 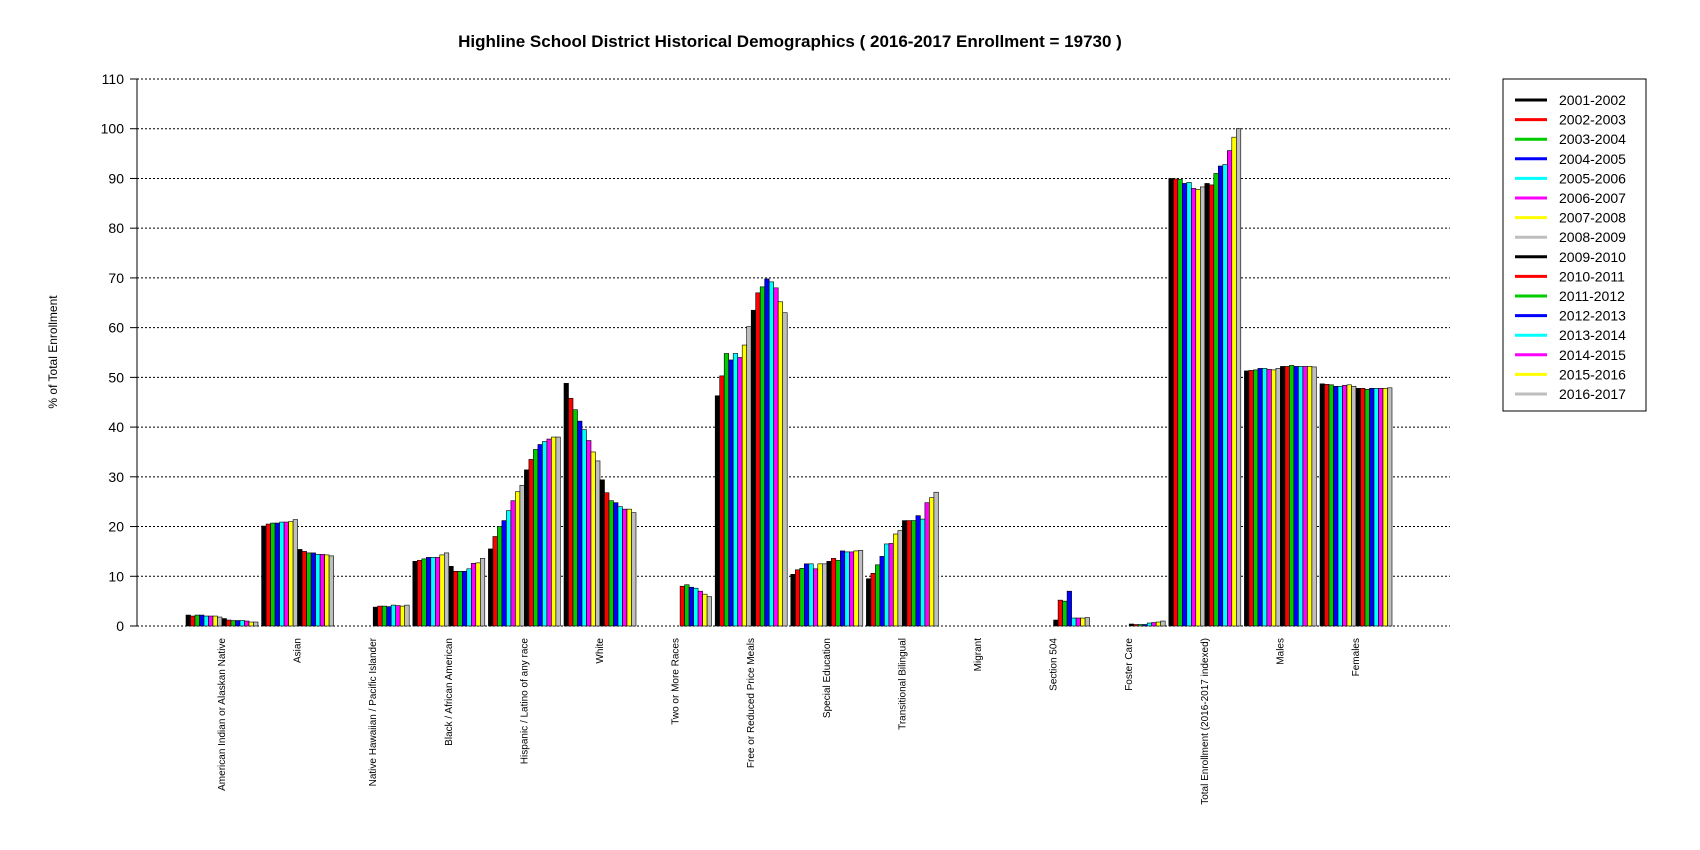 What do you see at coordinates (116, 278) in the screenshot?
I see `y-tick-label: 70` at bounding box center [116, 278].